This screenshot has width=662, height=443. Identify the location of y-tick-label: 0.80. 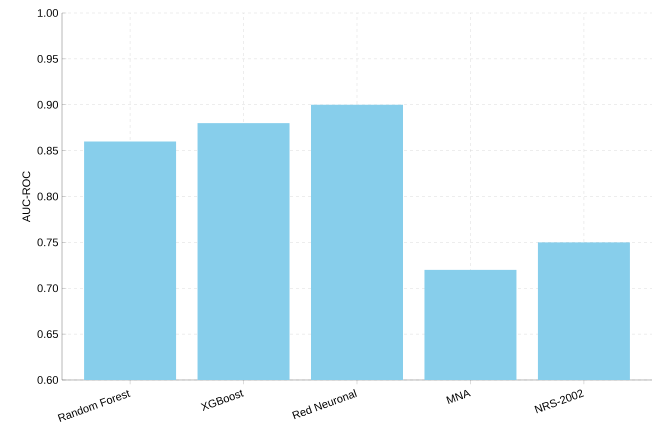
(47, 196).